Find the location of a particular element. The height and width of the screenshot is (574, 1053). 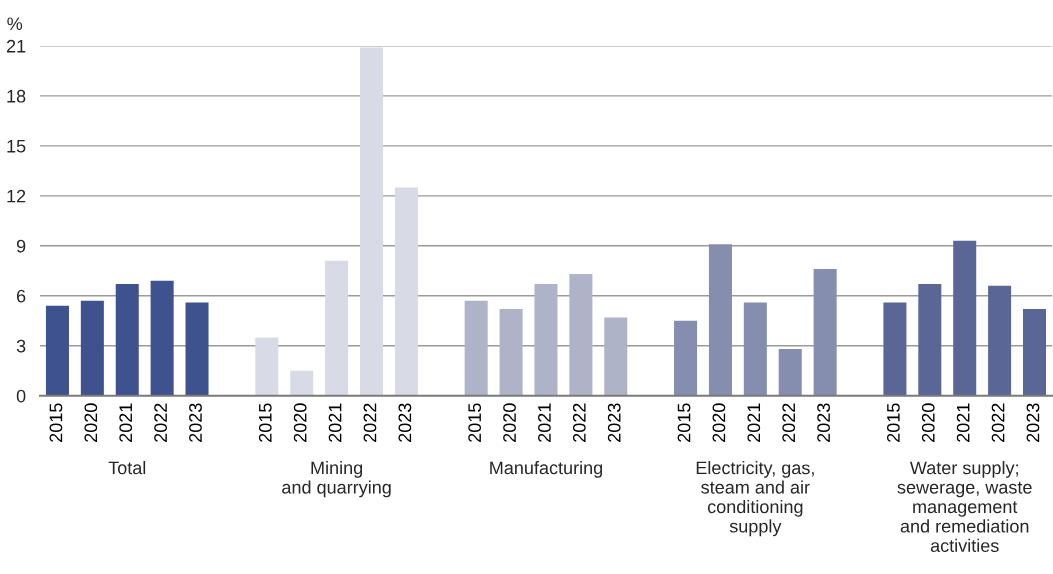

y-axis-title: % is located at coordinates (15, 24).